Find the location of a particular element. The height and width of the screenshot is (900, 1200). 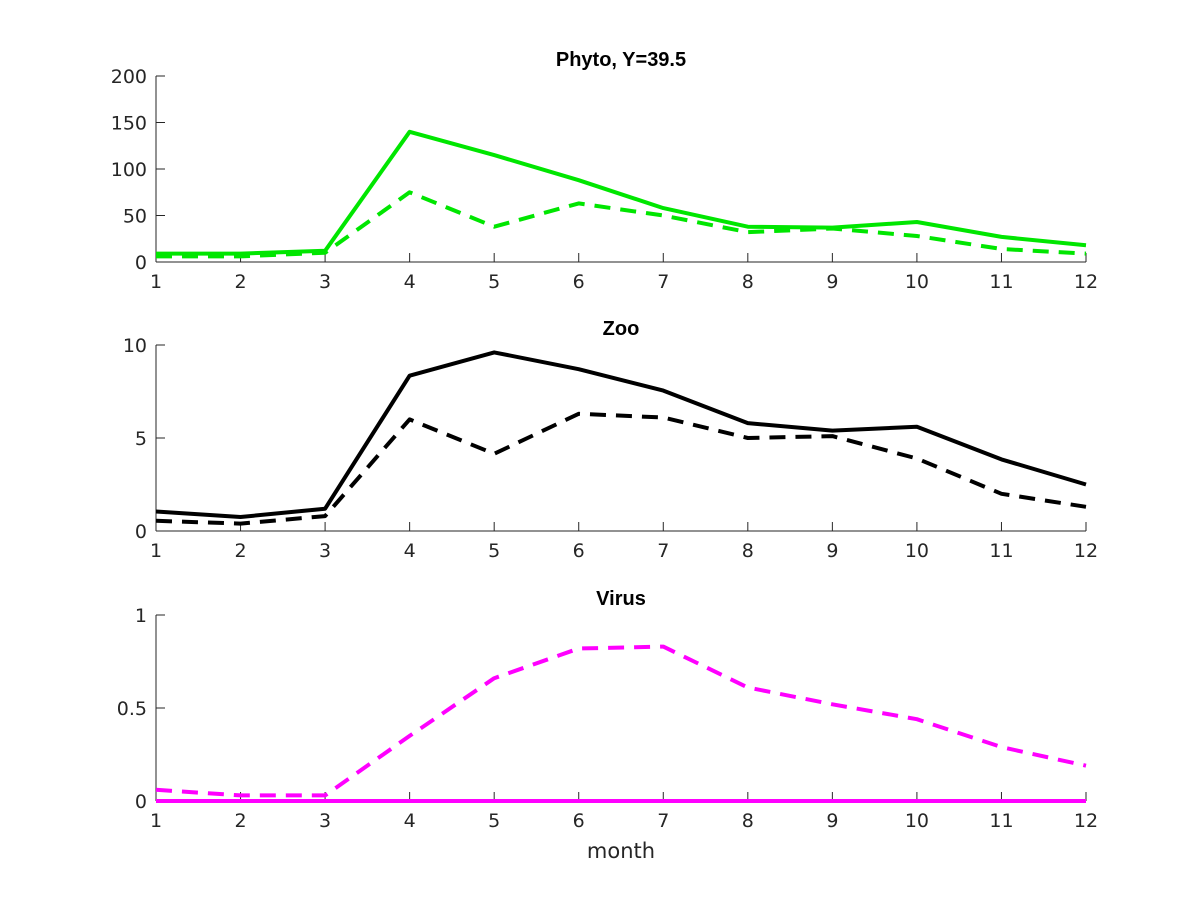

virus-x-tick-label: 10 is located at coordinates (917, 821).